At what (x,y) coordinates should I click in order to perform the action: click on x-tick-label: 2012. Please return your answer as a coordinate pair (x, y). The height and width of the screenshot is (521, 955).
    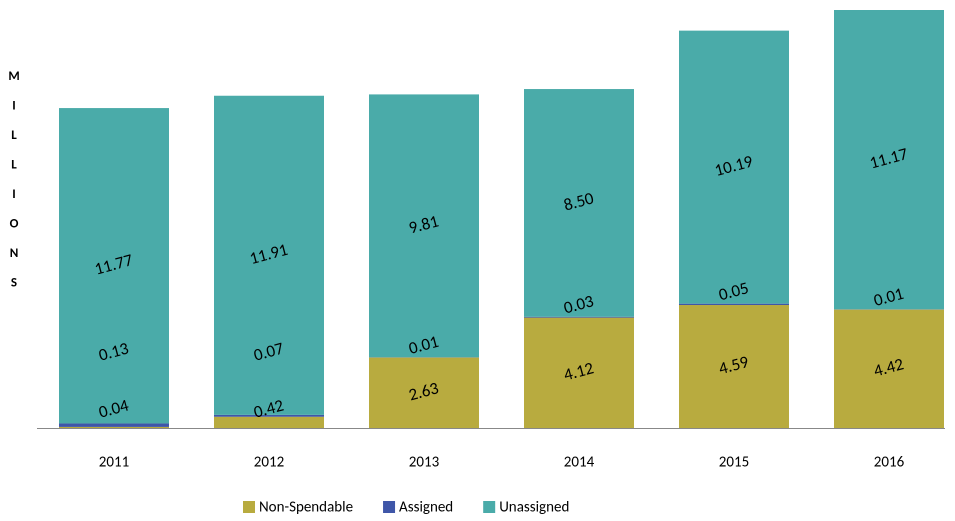
    Looking at the image, I should click on (269, 463).